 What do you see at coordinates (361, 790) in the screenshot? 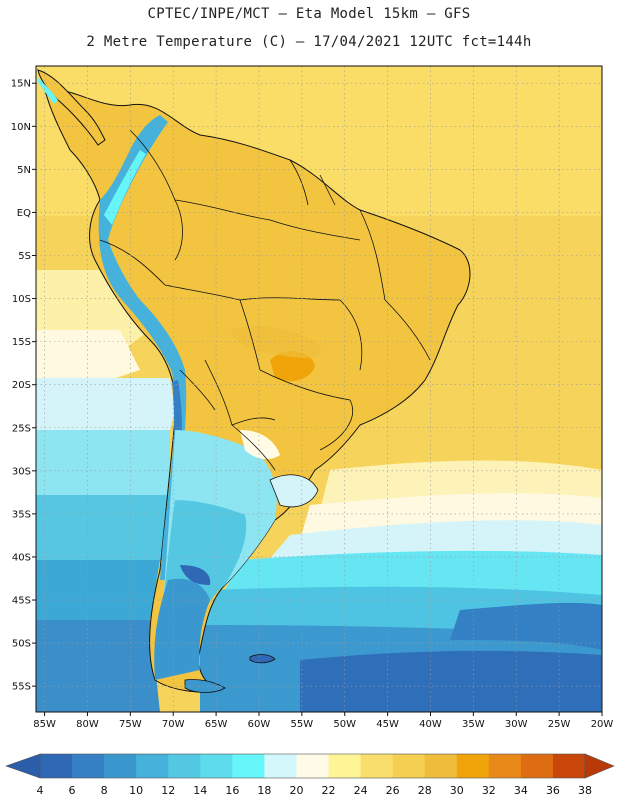
I see `colorbar-label: 24` at bounding box center [361, 790].